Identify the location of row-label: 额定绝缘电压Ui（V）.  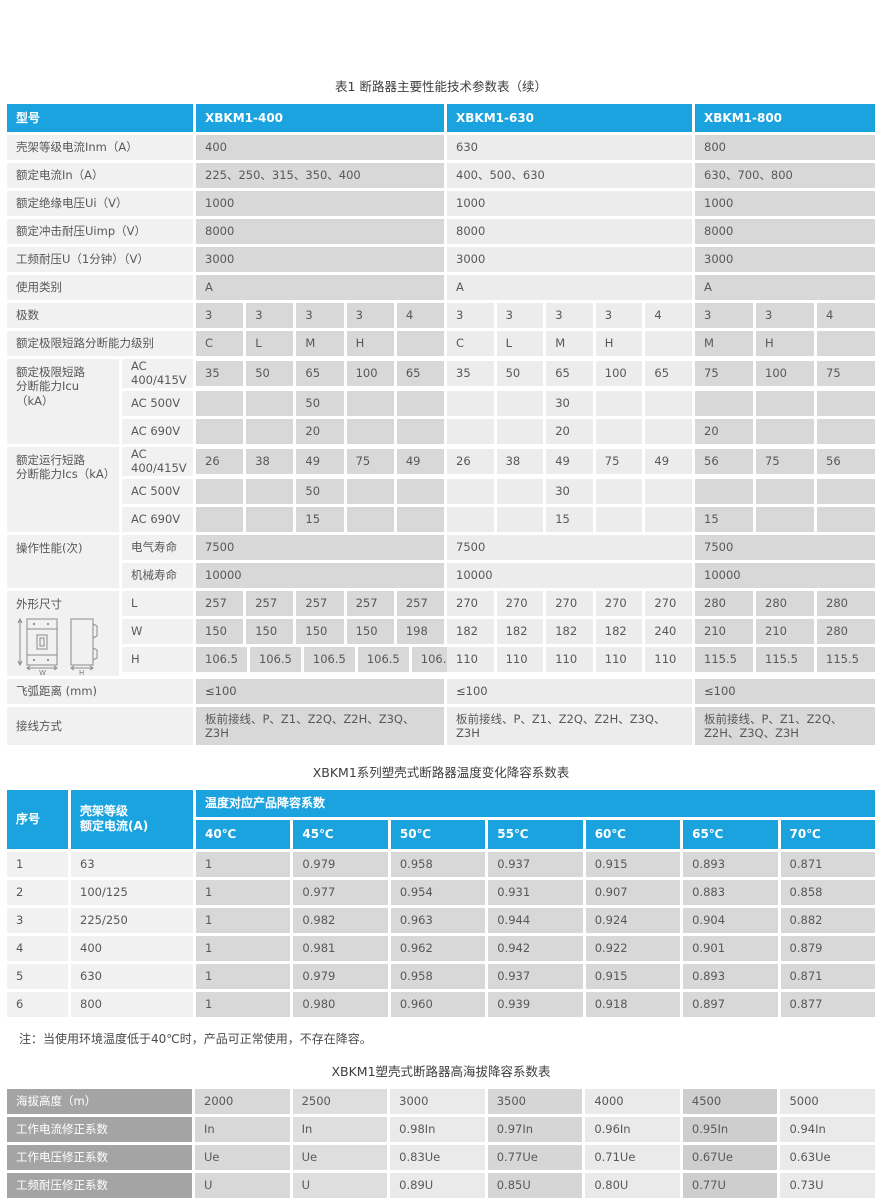
(100, 203).